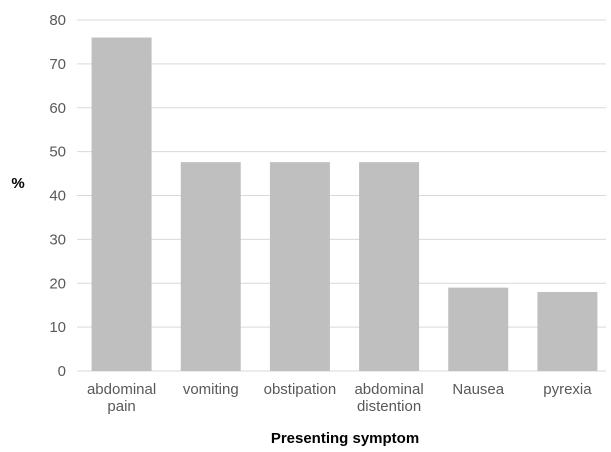 The width and height of the screenshot is (611, 452). Describe the element at coordinates (62, 371) in the screenshot. I see `y-tick-label: 0` at that location.